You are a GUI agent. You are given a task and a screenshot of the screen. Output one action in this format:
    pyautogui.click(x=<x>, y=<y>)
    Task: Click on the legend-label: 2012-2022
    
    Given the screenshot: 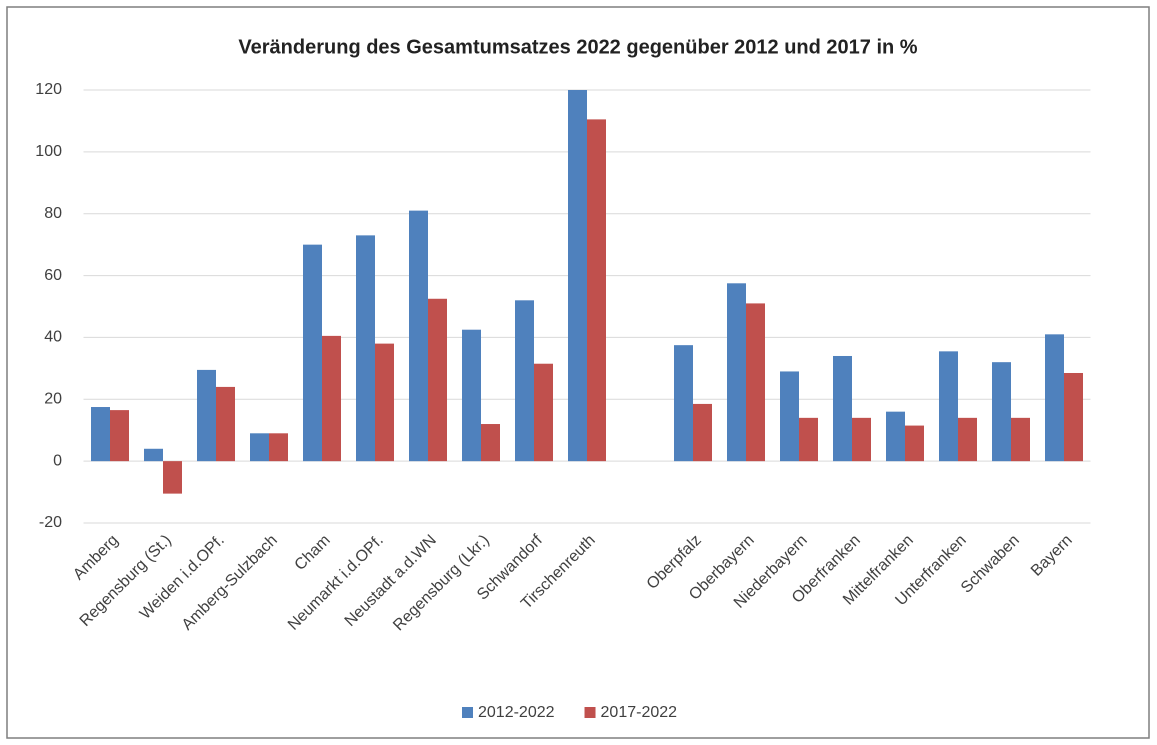 What is the action you would take?
    pyautogui.click(x=516, y=712)
    